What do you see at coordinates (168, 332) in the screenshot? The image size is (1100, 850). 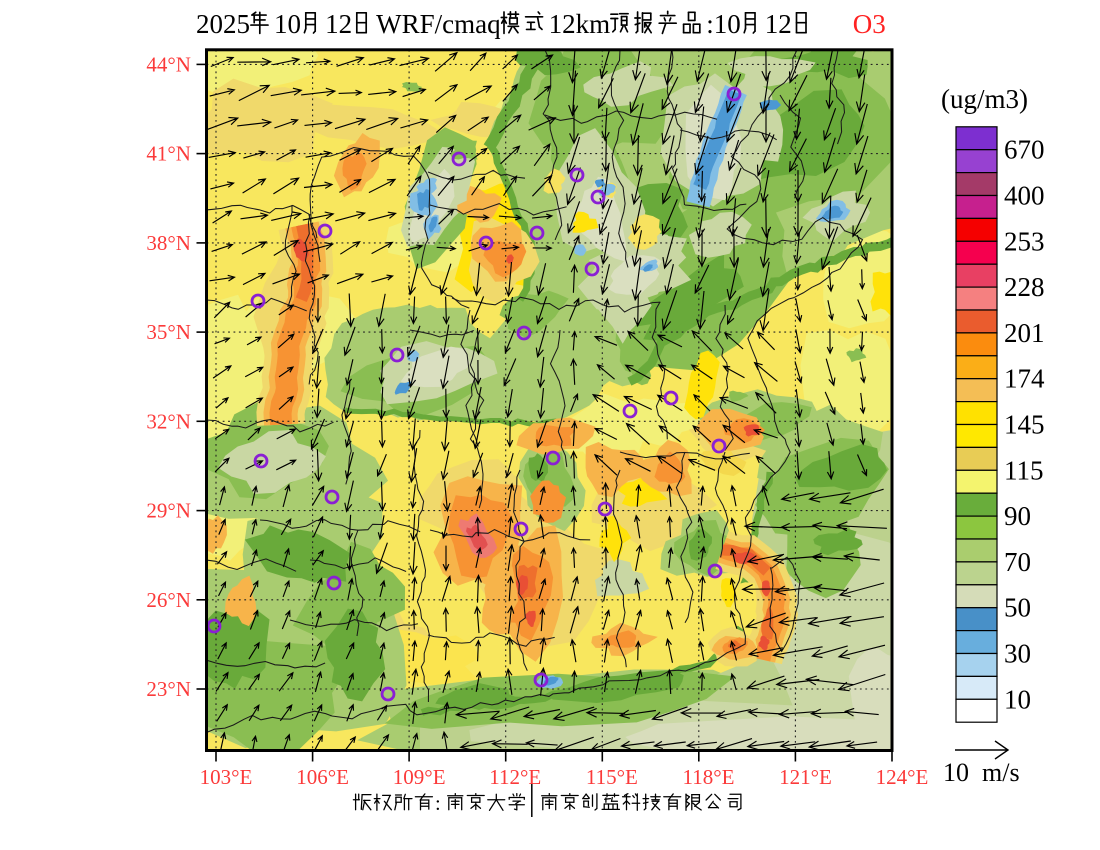 I see `svg-text: 35°N` at bounding box center [168, 332].